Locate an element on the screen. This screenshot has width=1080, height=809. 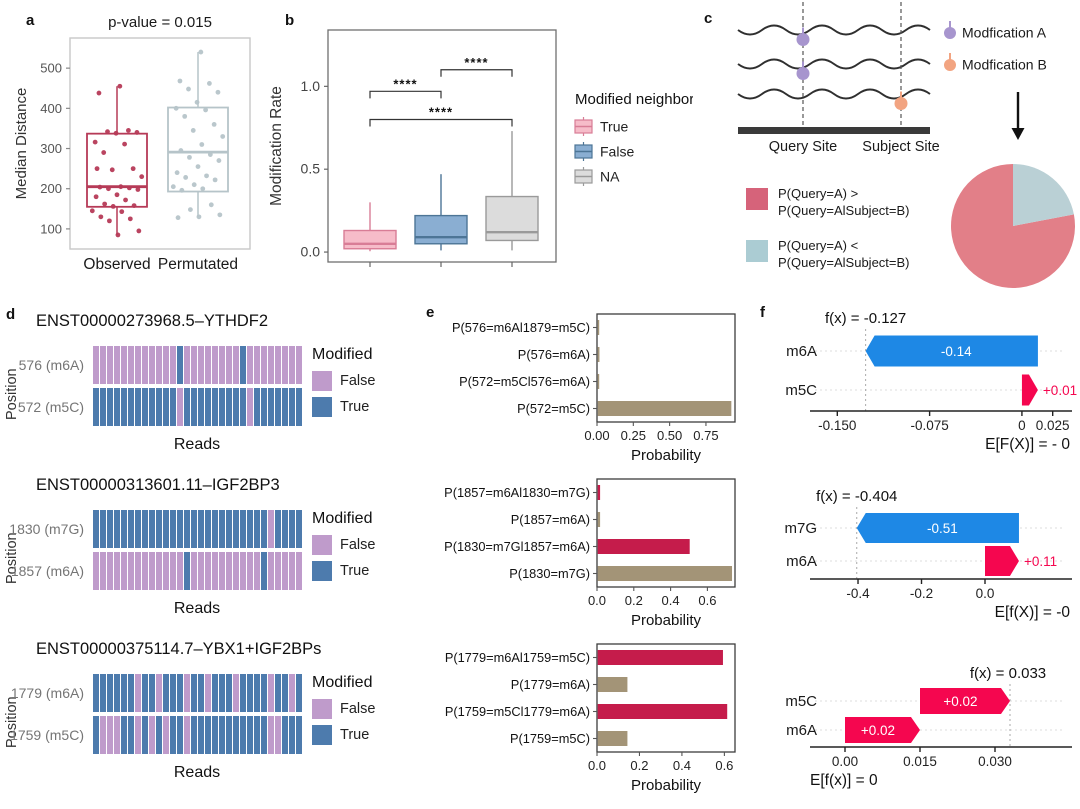
category-label: P(1857=m6A) is located at coordinates (550, 519).